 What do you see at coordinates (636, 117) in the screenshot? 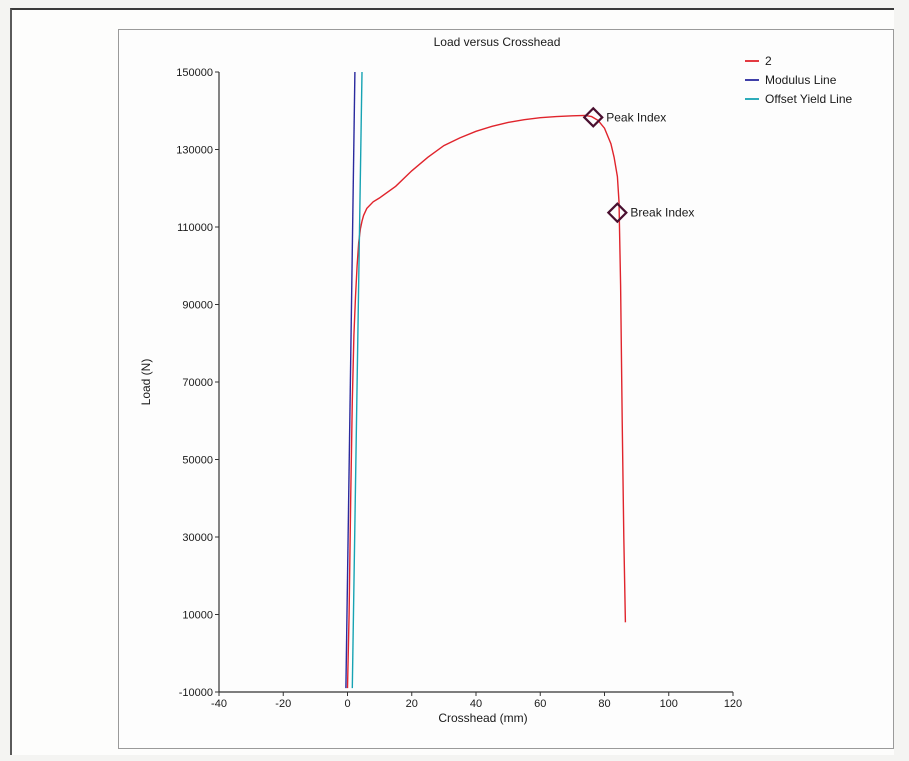
I see `peak-index-label: Peak Index` at bounding box center [636, 117].